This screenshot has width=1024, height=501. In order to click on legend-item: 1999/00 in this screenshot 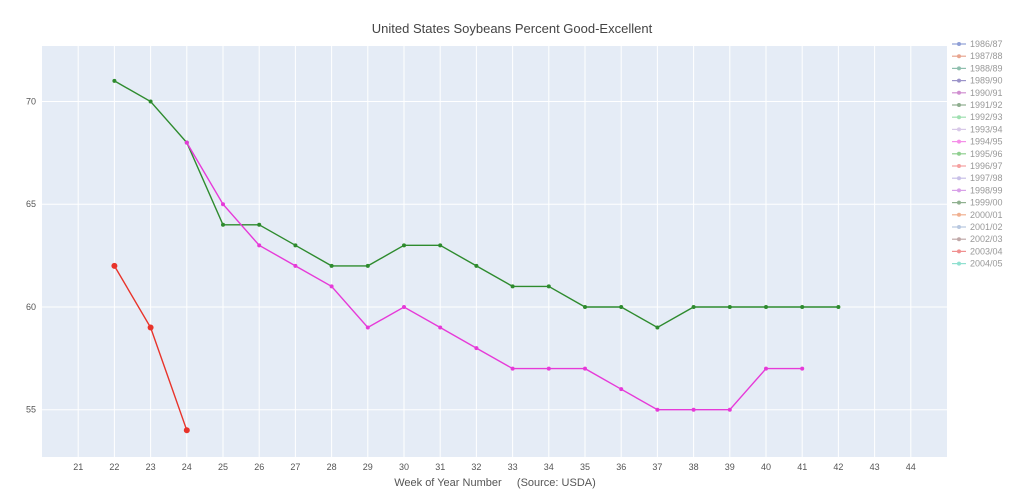, I will do `click(977, 203)`.